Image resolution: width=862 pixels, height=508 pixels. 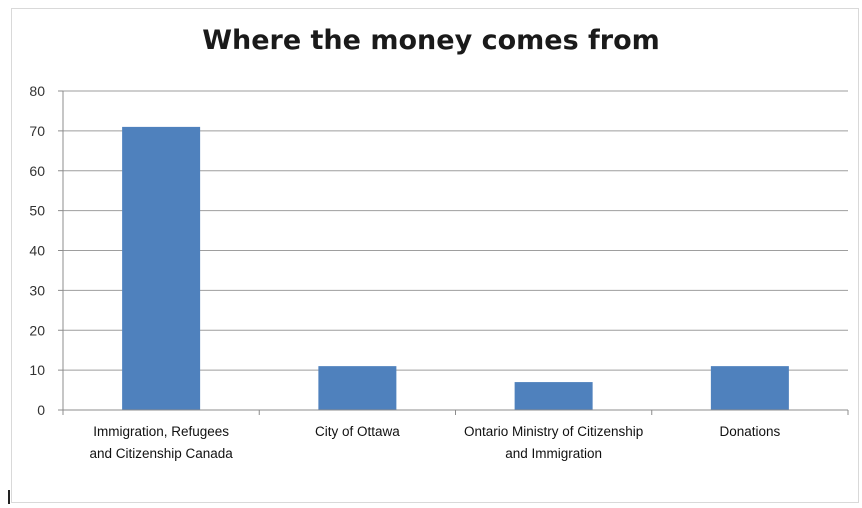 I want to click on y-tick-label: 30, so click(x=37, y=290).